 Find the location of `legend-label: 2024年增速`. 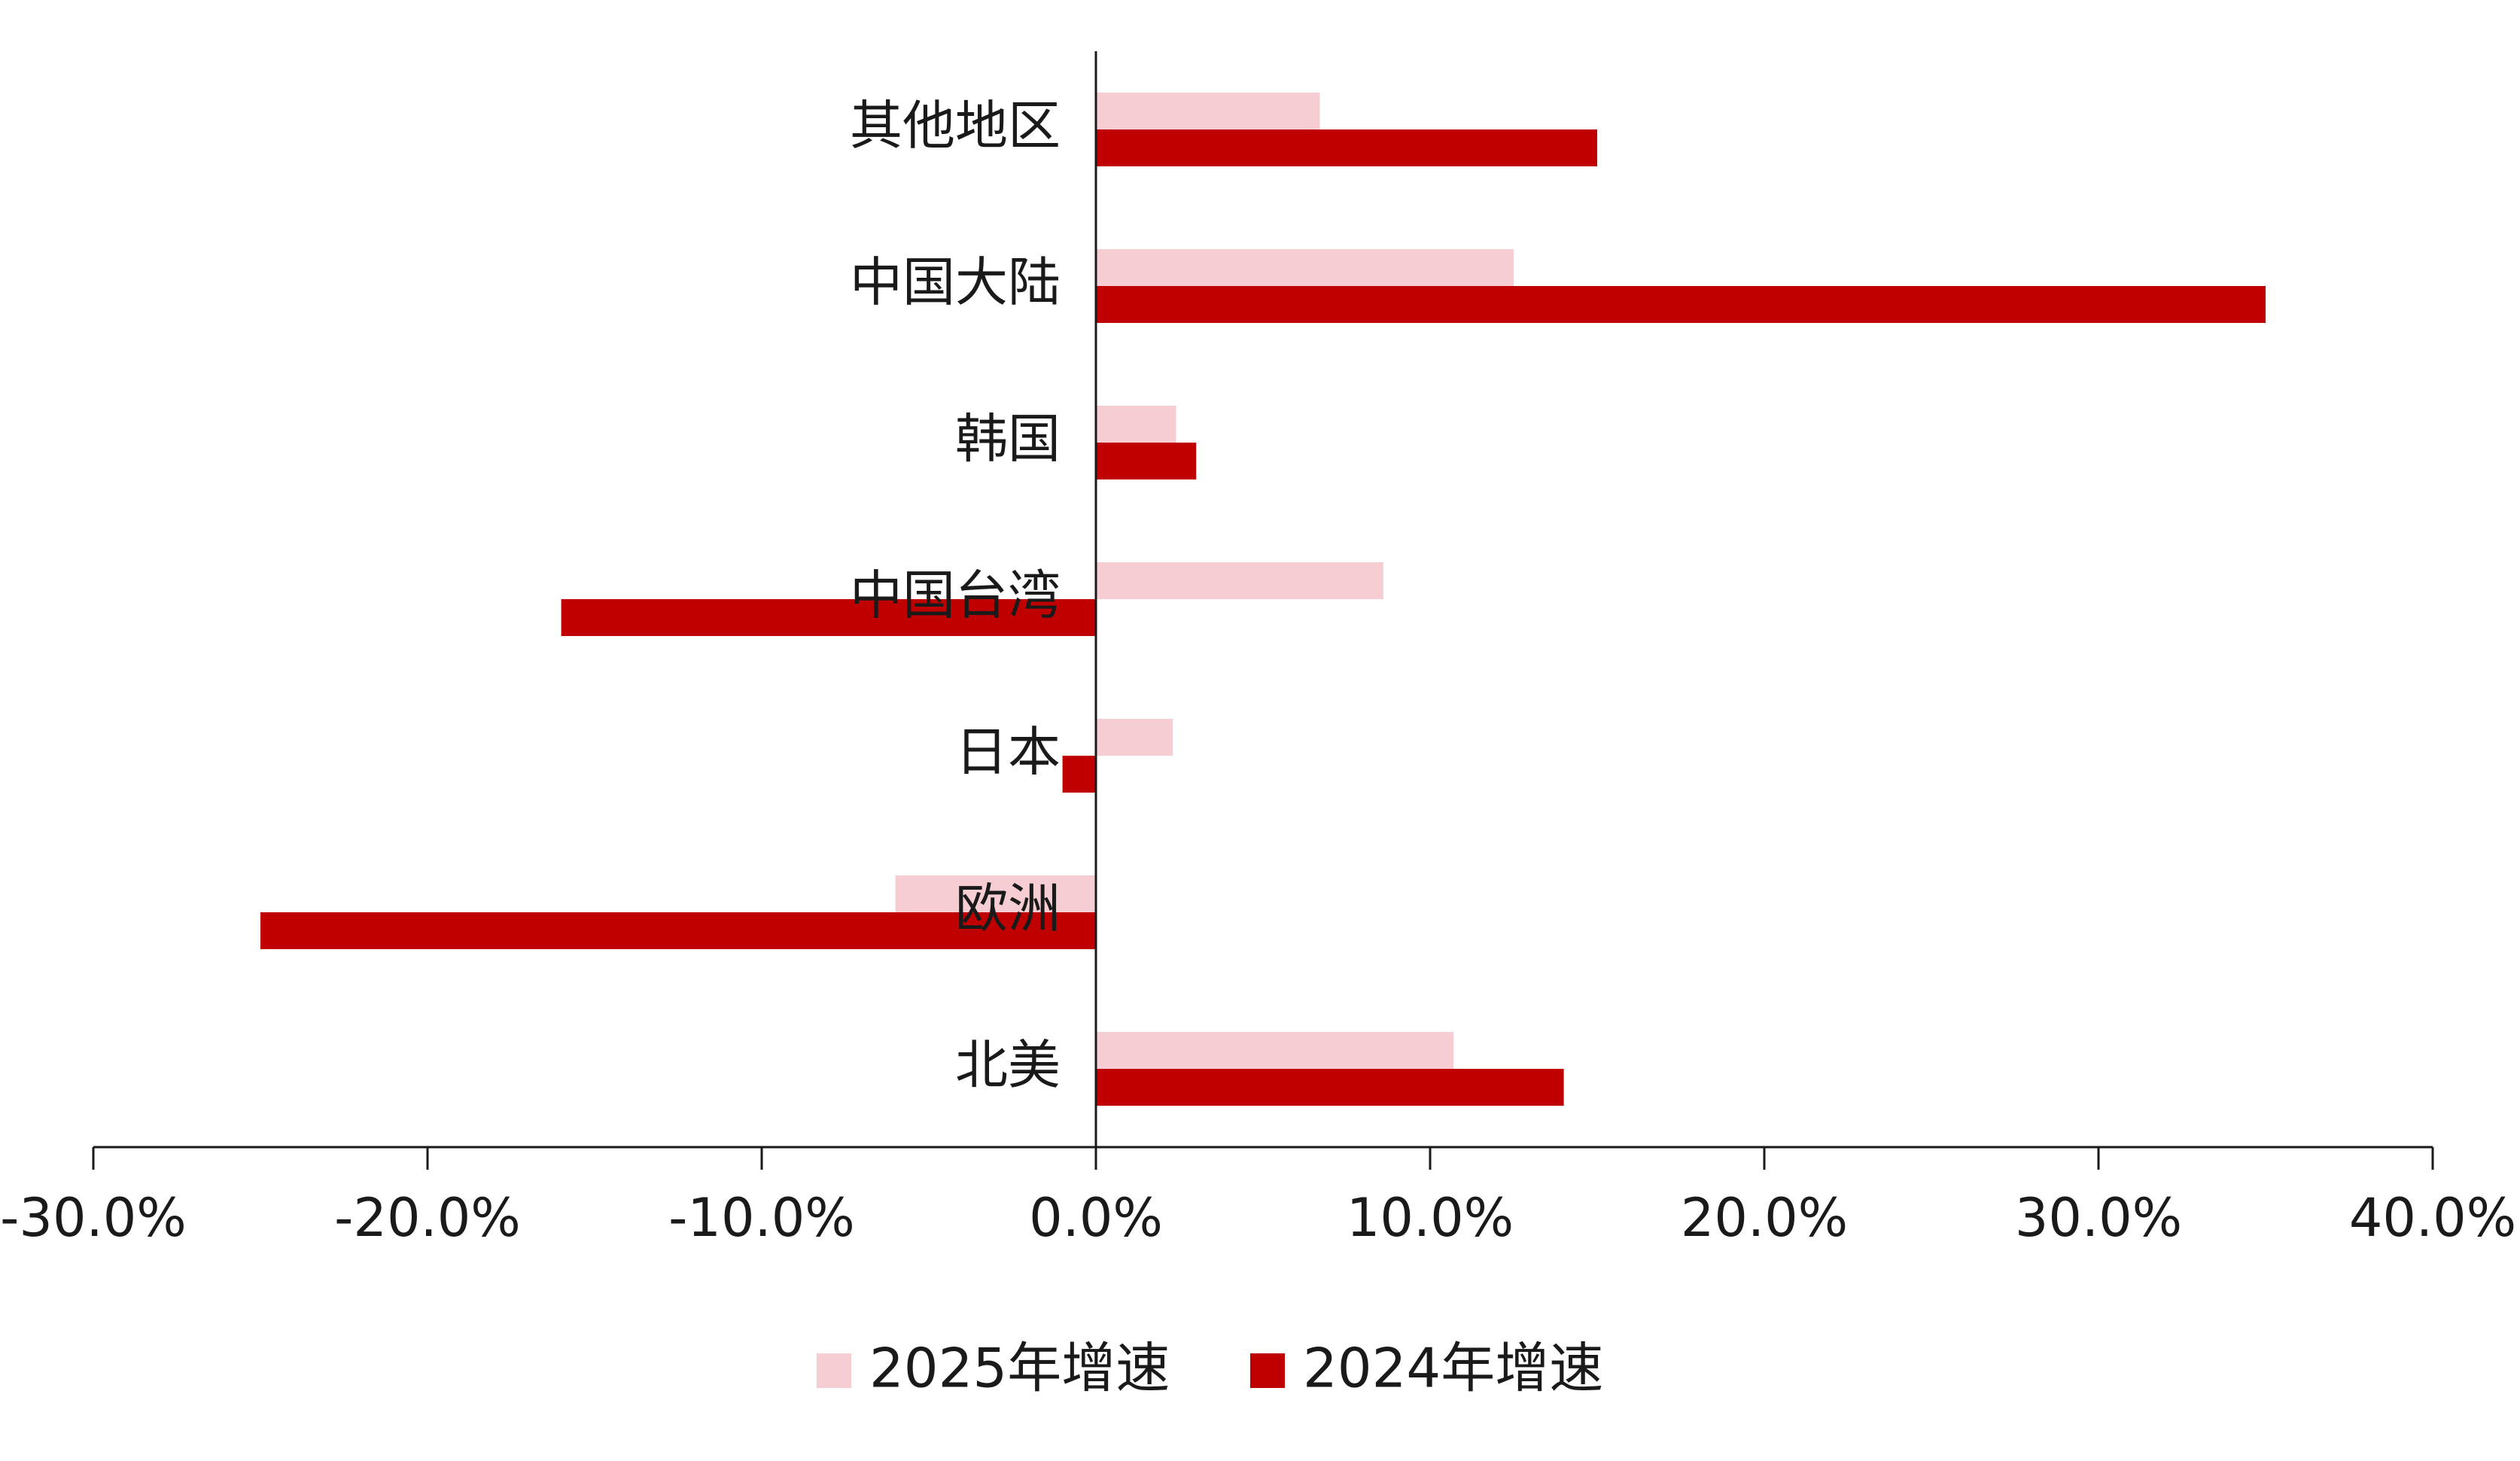

legend-label: 2024年增速 is located at coordinates (1453, 1368).